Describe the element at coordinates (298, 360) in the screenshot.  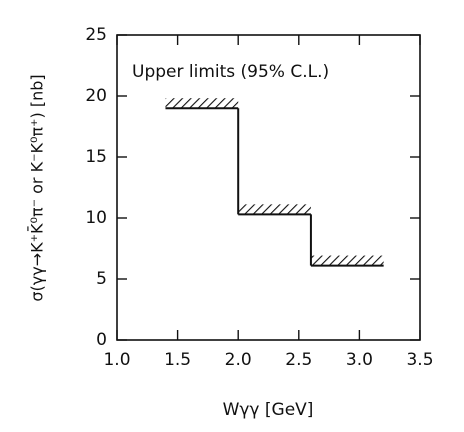
I see `x-tick-label: 2.5` at that location.